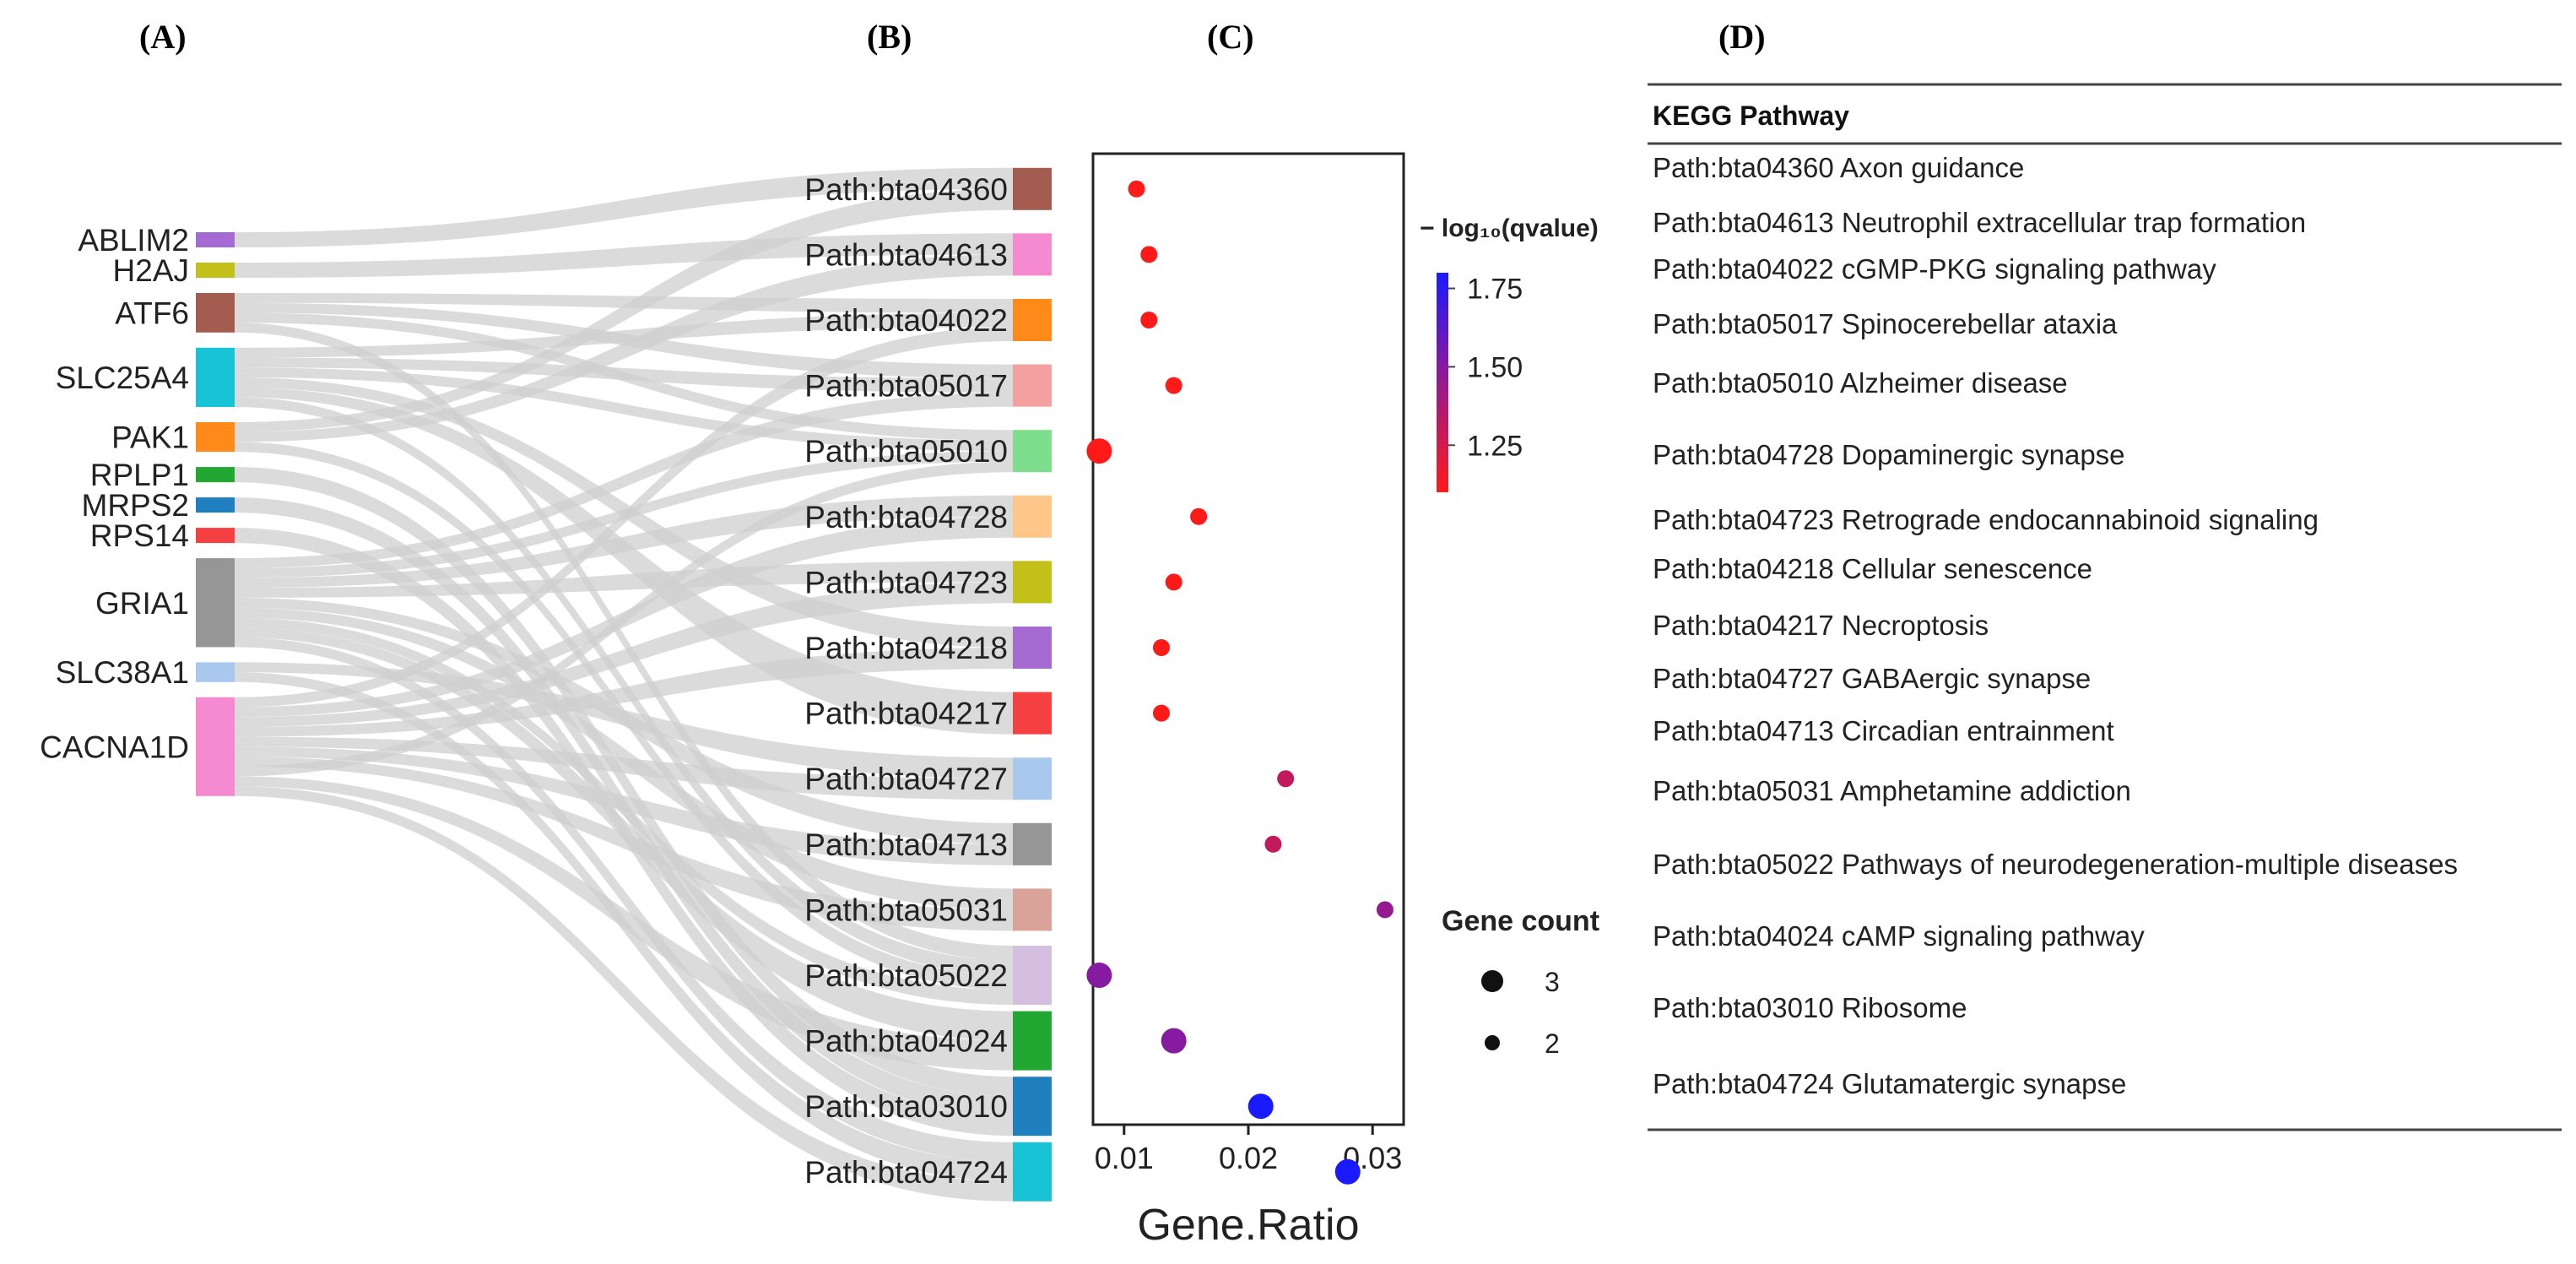  Describe the element at coordinates (906, 254) in the screenshot. I see `pathway-label: Path:bta04613` at that location.